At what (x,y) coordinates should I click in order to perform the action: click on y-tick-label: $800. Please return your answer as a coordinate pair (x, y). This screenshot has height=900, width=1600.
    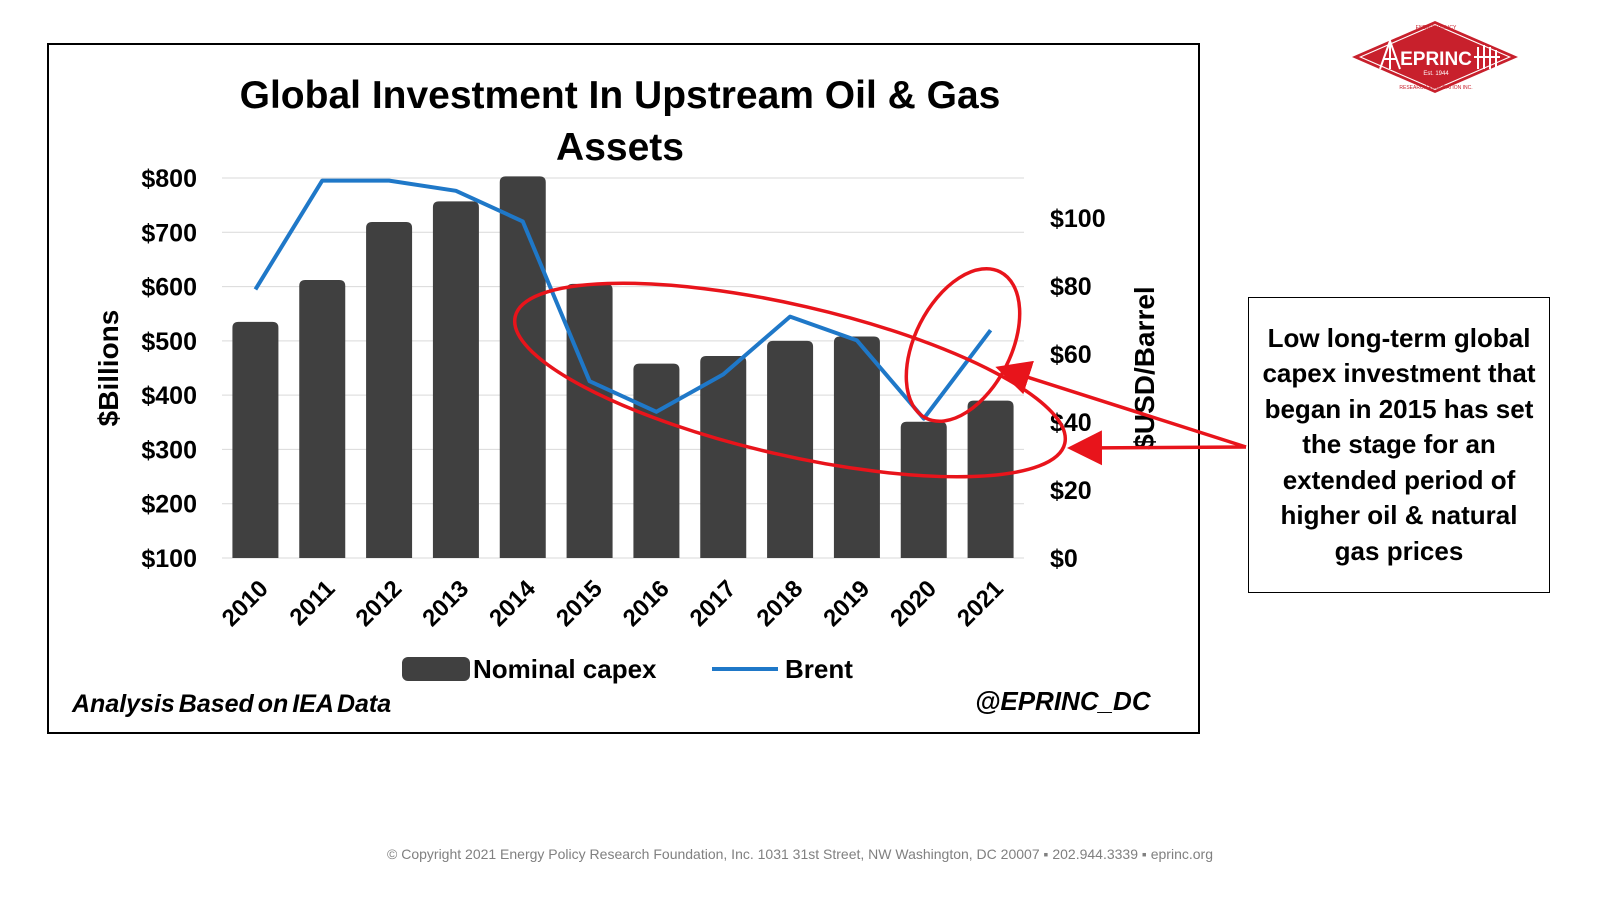
    Looking at the image, I should click on (169, 179).